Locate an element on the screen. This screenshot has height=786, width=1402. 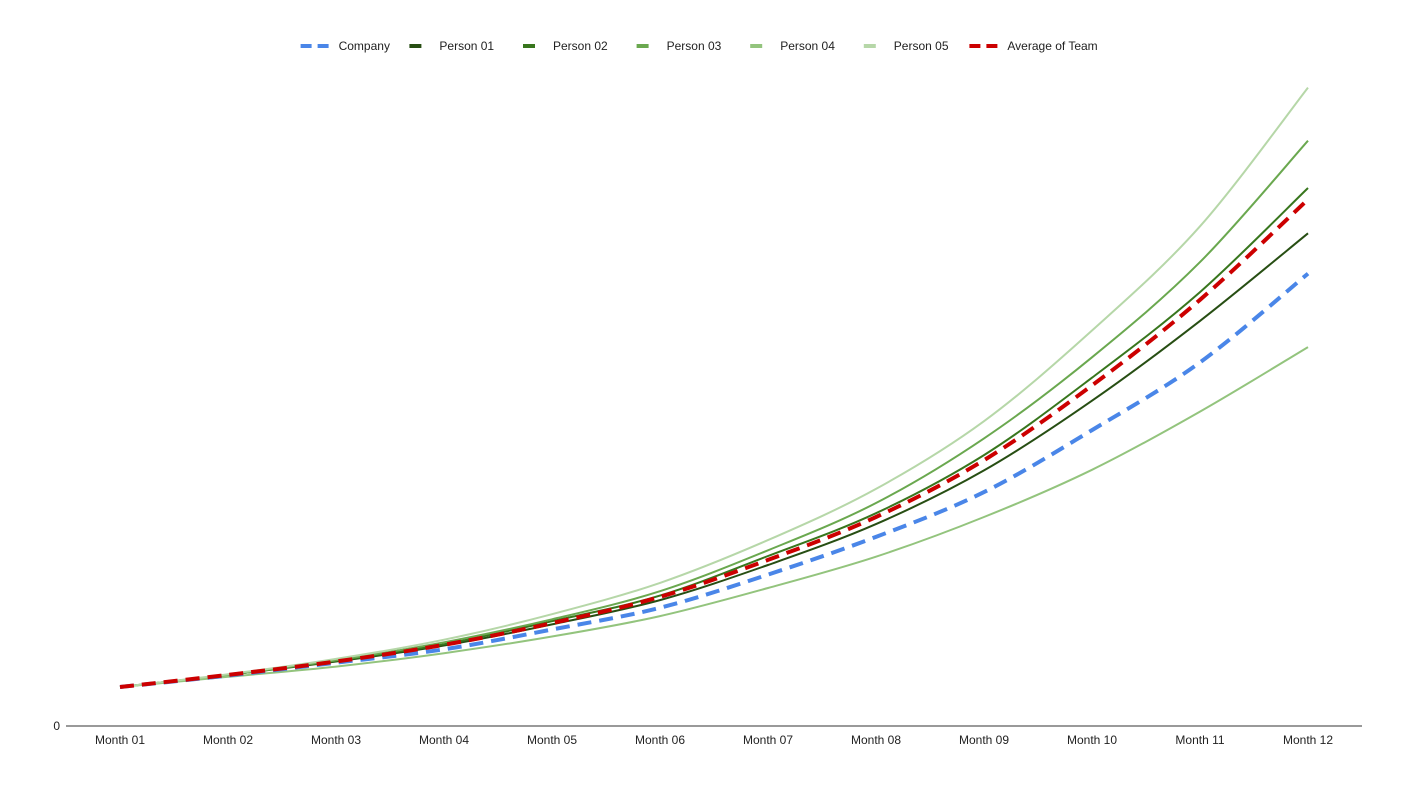
legend-item-person-01: Person 01 is located at coordinates (451, 46).